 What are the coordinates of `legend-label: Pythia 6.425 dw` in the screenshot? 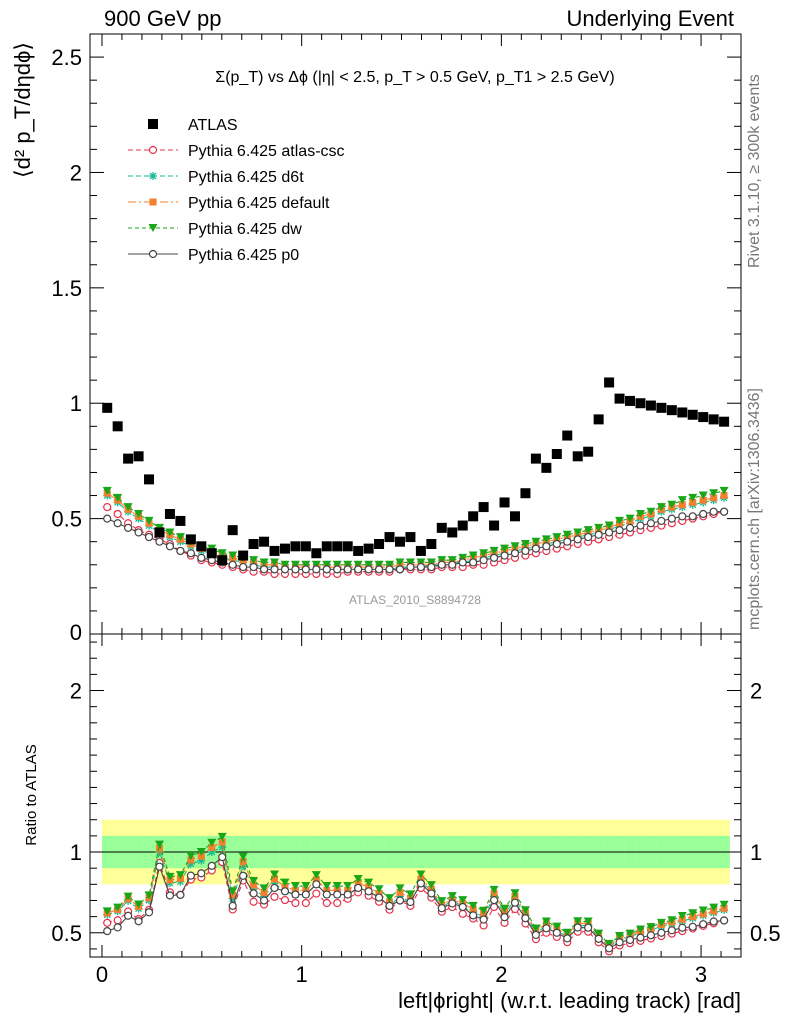 It's located at (245, 229).